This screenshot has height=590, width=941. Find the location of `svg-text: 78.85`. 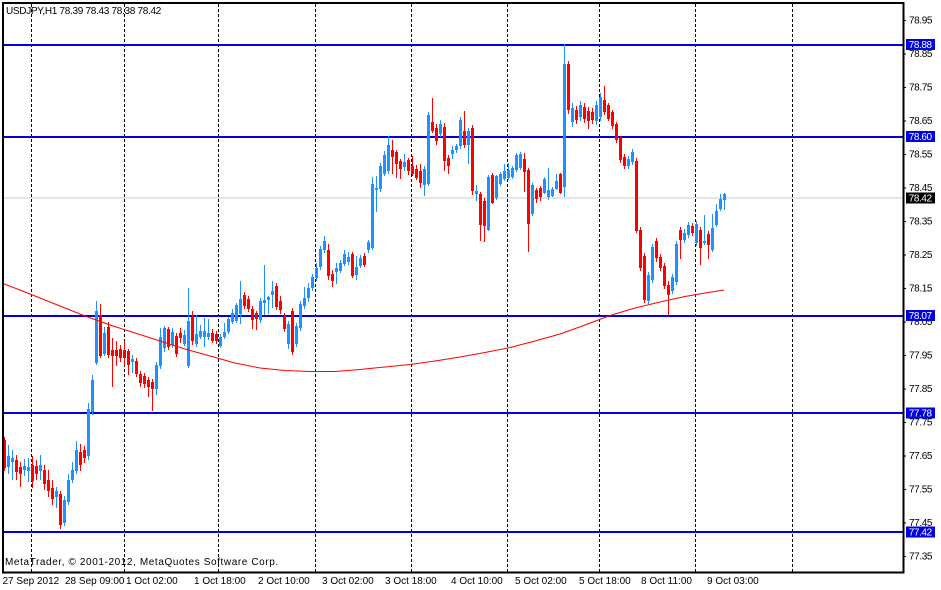

svg-text: 78.85 is located at coordinates (921, 54).